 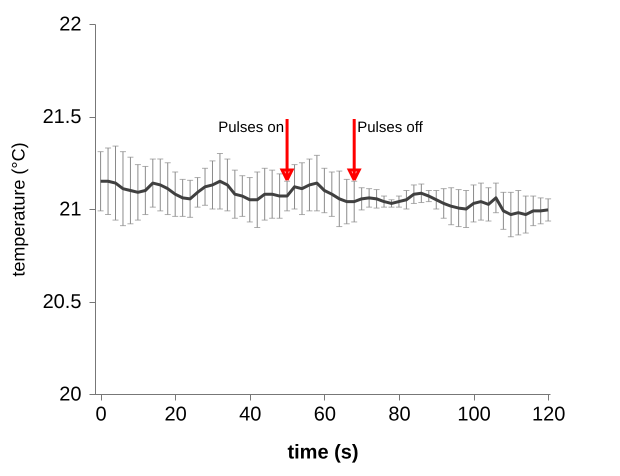 I want to click on ref-line-label: Pulses on, so click(x=251, y=127).